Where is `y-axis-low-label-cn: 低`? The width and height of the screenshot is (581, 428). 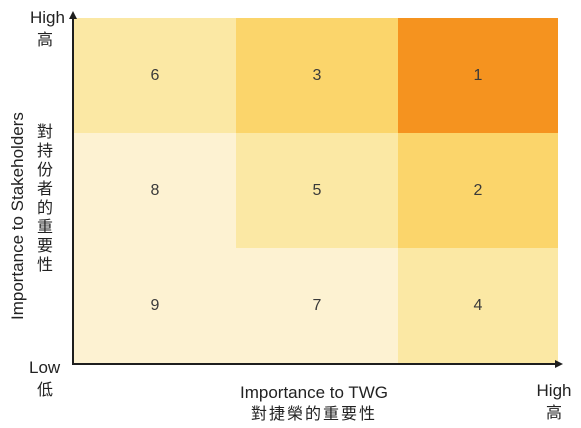 y-axis-low-label-cn: 低 is located at coordinates (45, 389).